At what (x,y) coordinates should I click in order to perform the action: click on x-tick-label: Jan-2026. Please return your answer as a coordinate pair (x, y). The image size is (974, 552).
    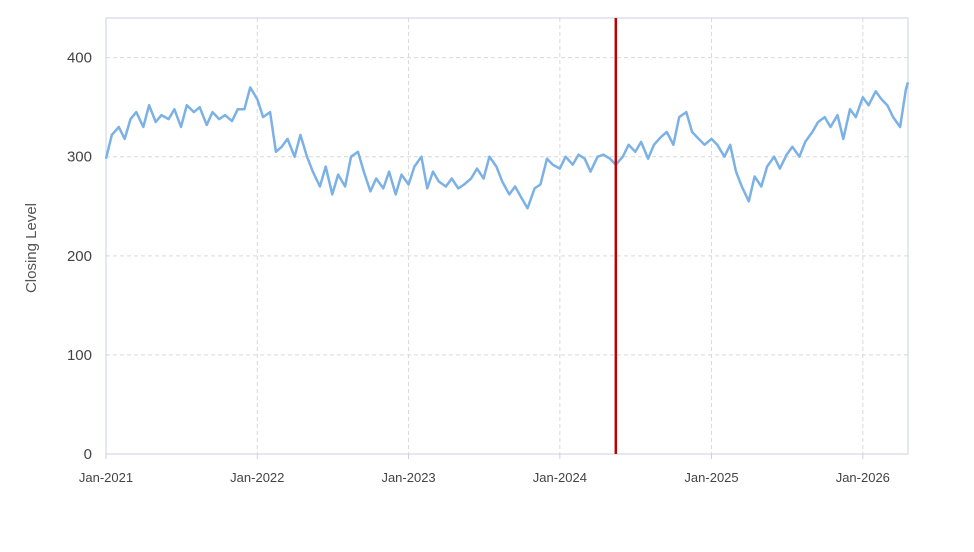
    Looking at the image, I should click on (863, 477).